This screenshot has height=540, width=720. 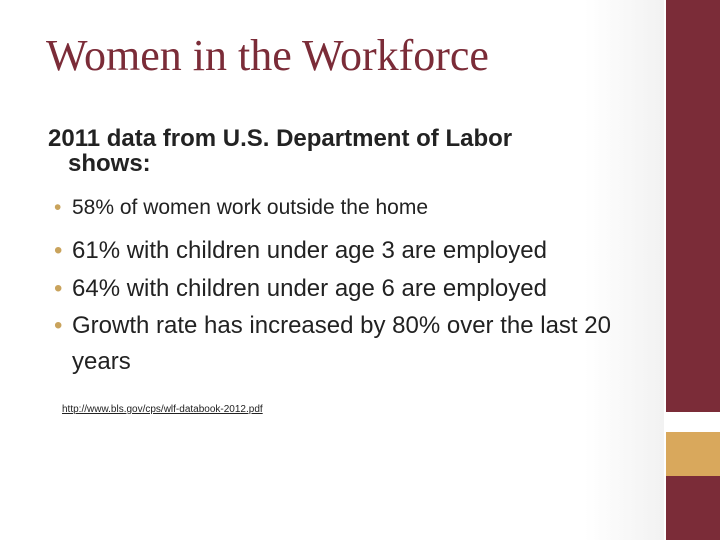 I want to click on side-bar-top, so click(x=693, y=206).